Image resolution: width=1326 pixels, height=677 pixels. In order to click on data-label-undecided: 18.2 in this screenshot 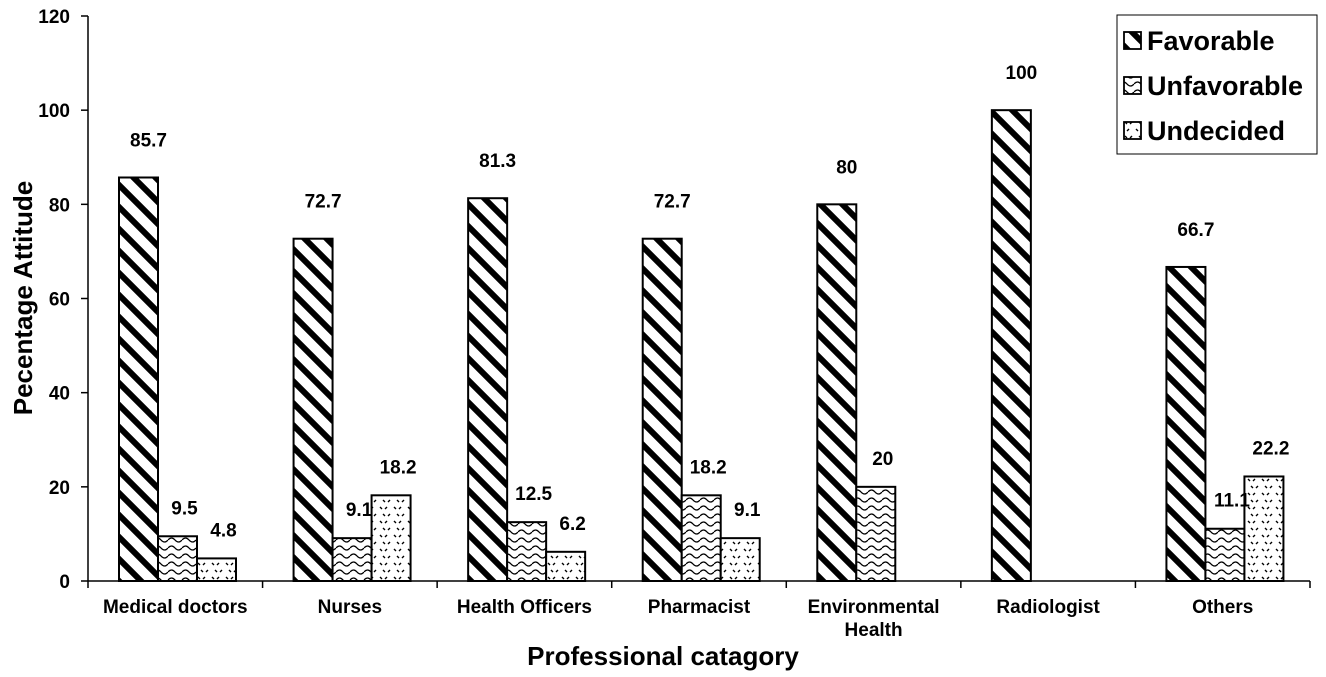, I will do `click(398, 467)`.